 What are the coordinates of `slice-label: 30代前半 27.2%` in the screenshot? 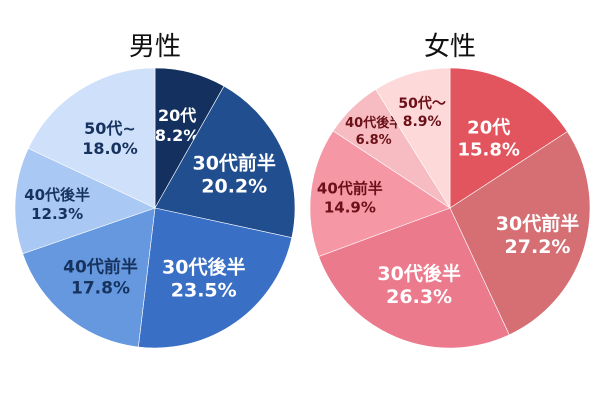 It's located at (537, 235).